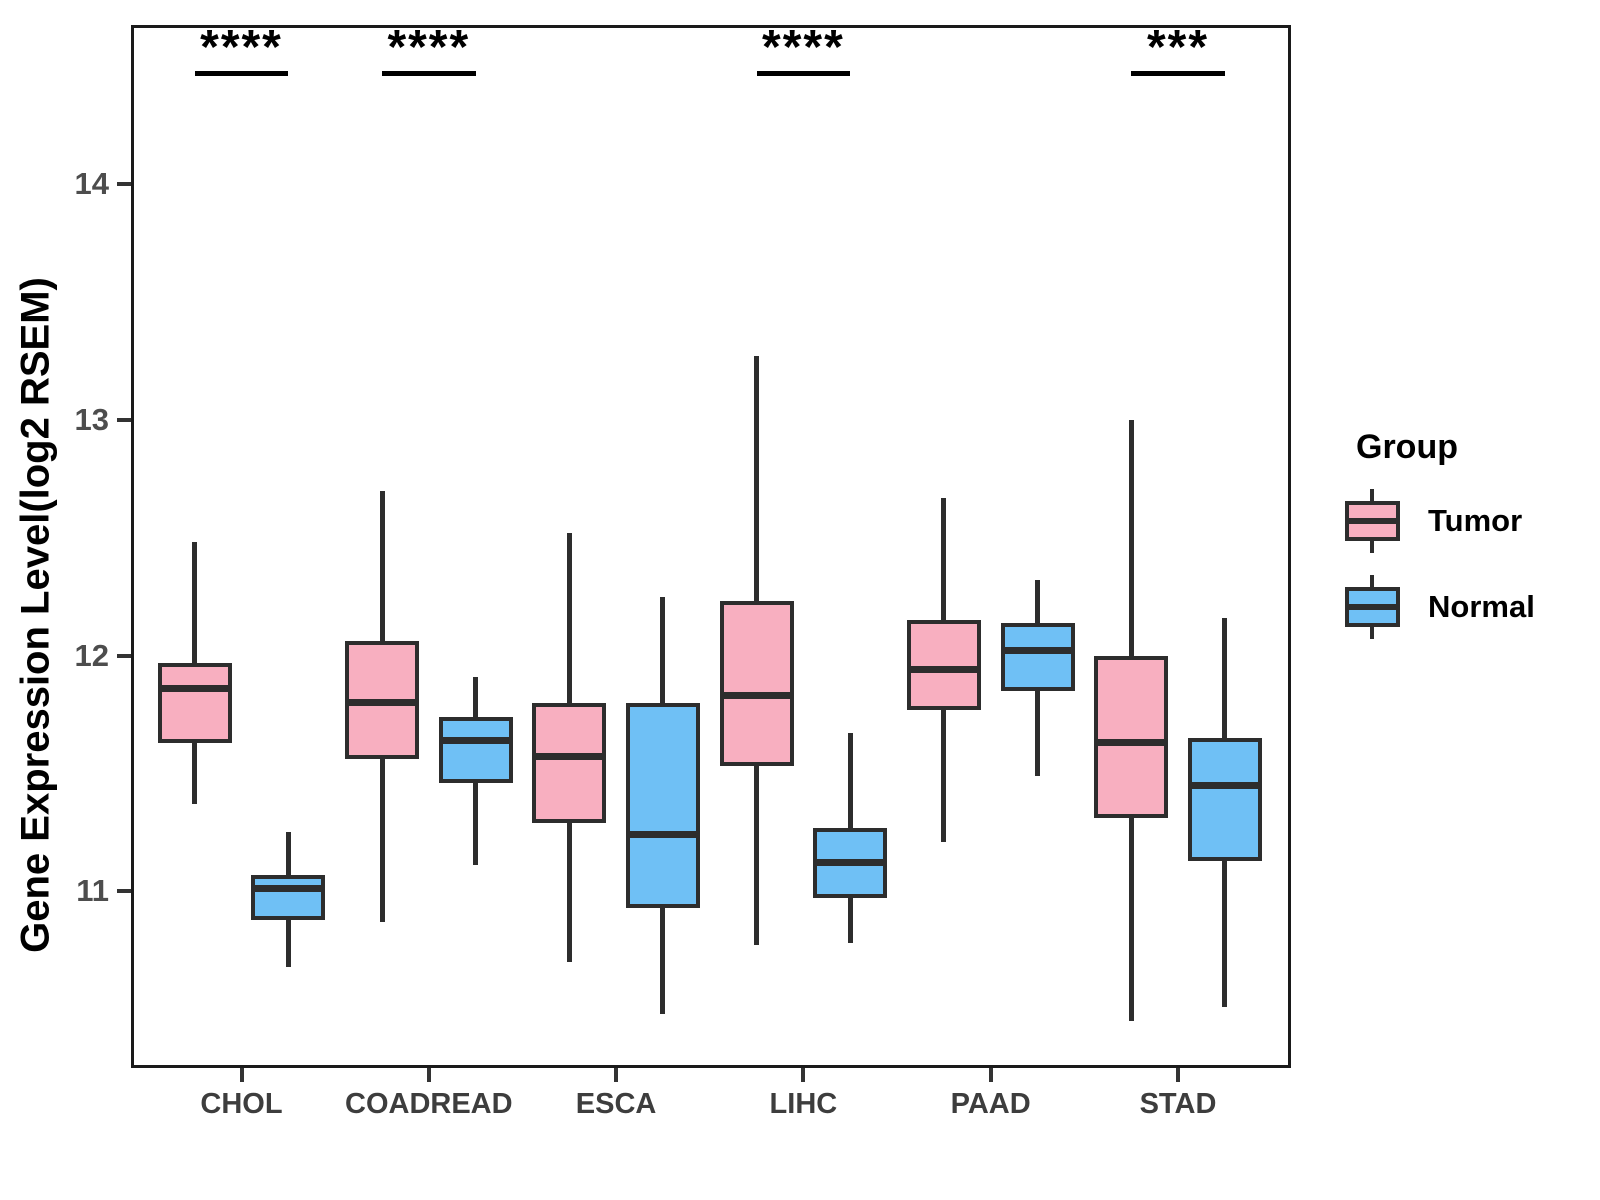 Image resolution: width=1600 pixels, height=1200 pixels. I want to click on significance-stars-LIHC: ****, so click(803, 47).